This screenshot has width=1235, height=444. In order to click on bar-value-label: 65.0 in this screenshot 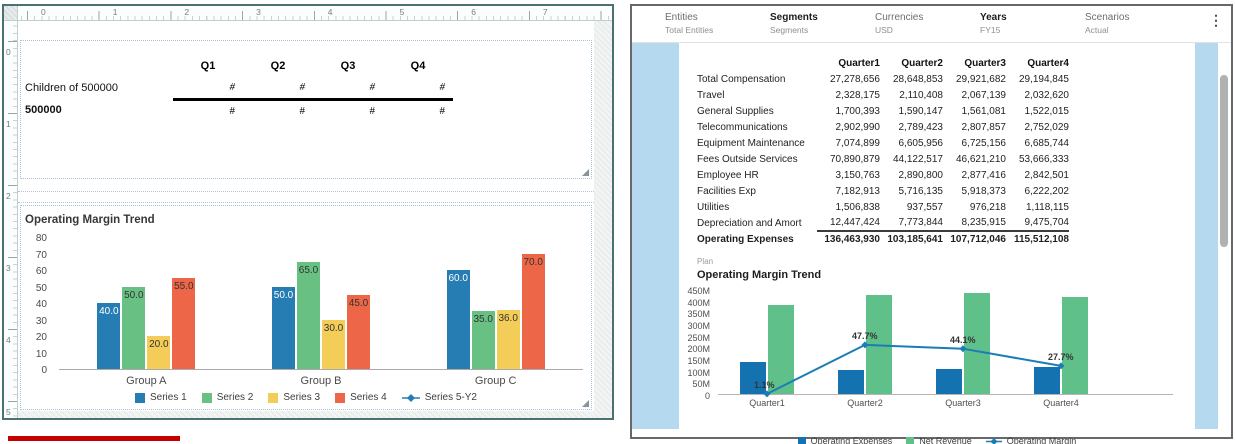, I will do `click(308, 270)`.